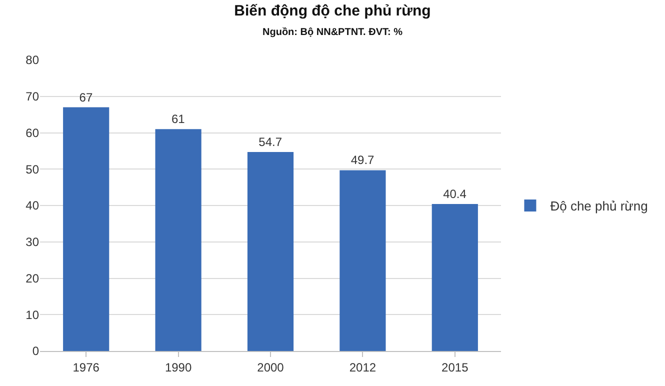 This screenshot has width=665, height=386. Describe the element at coordinates (33, 169) in the screenshot. I see `y-tick-label: 50` at that location.